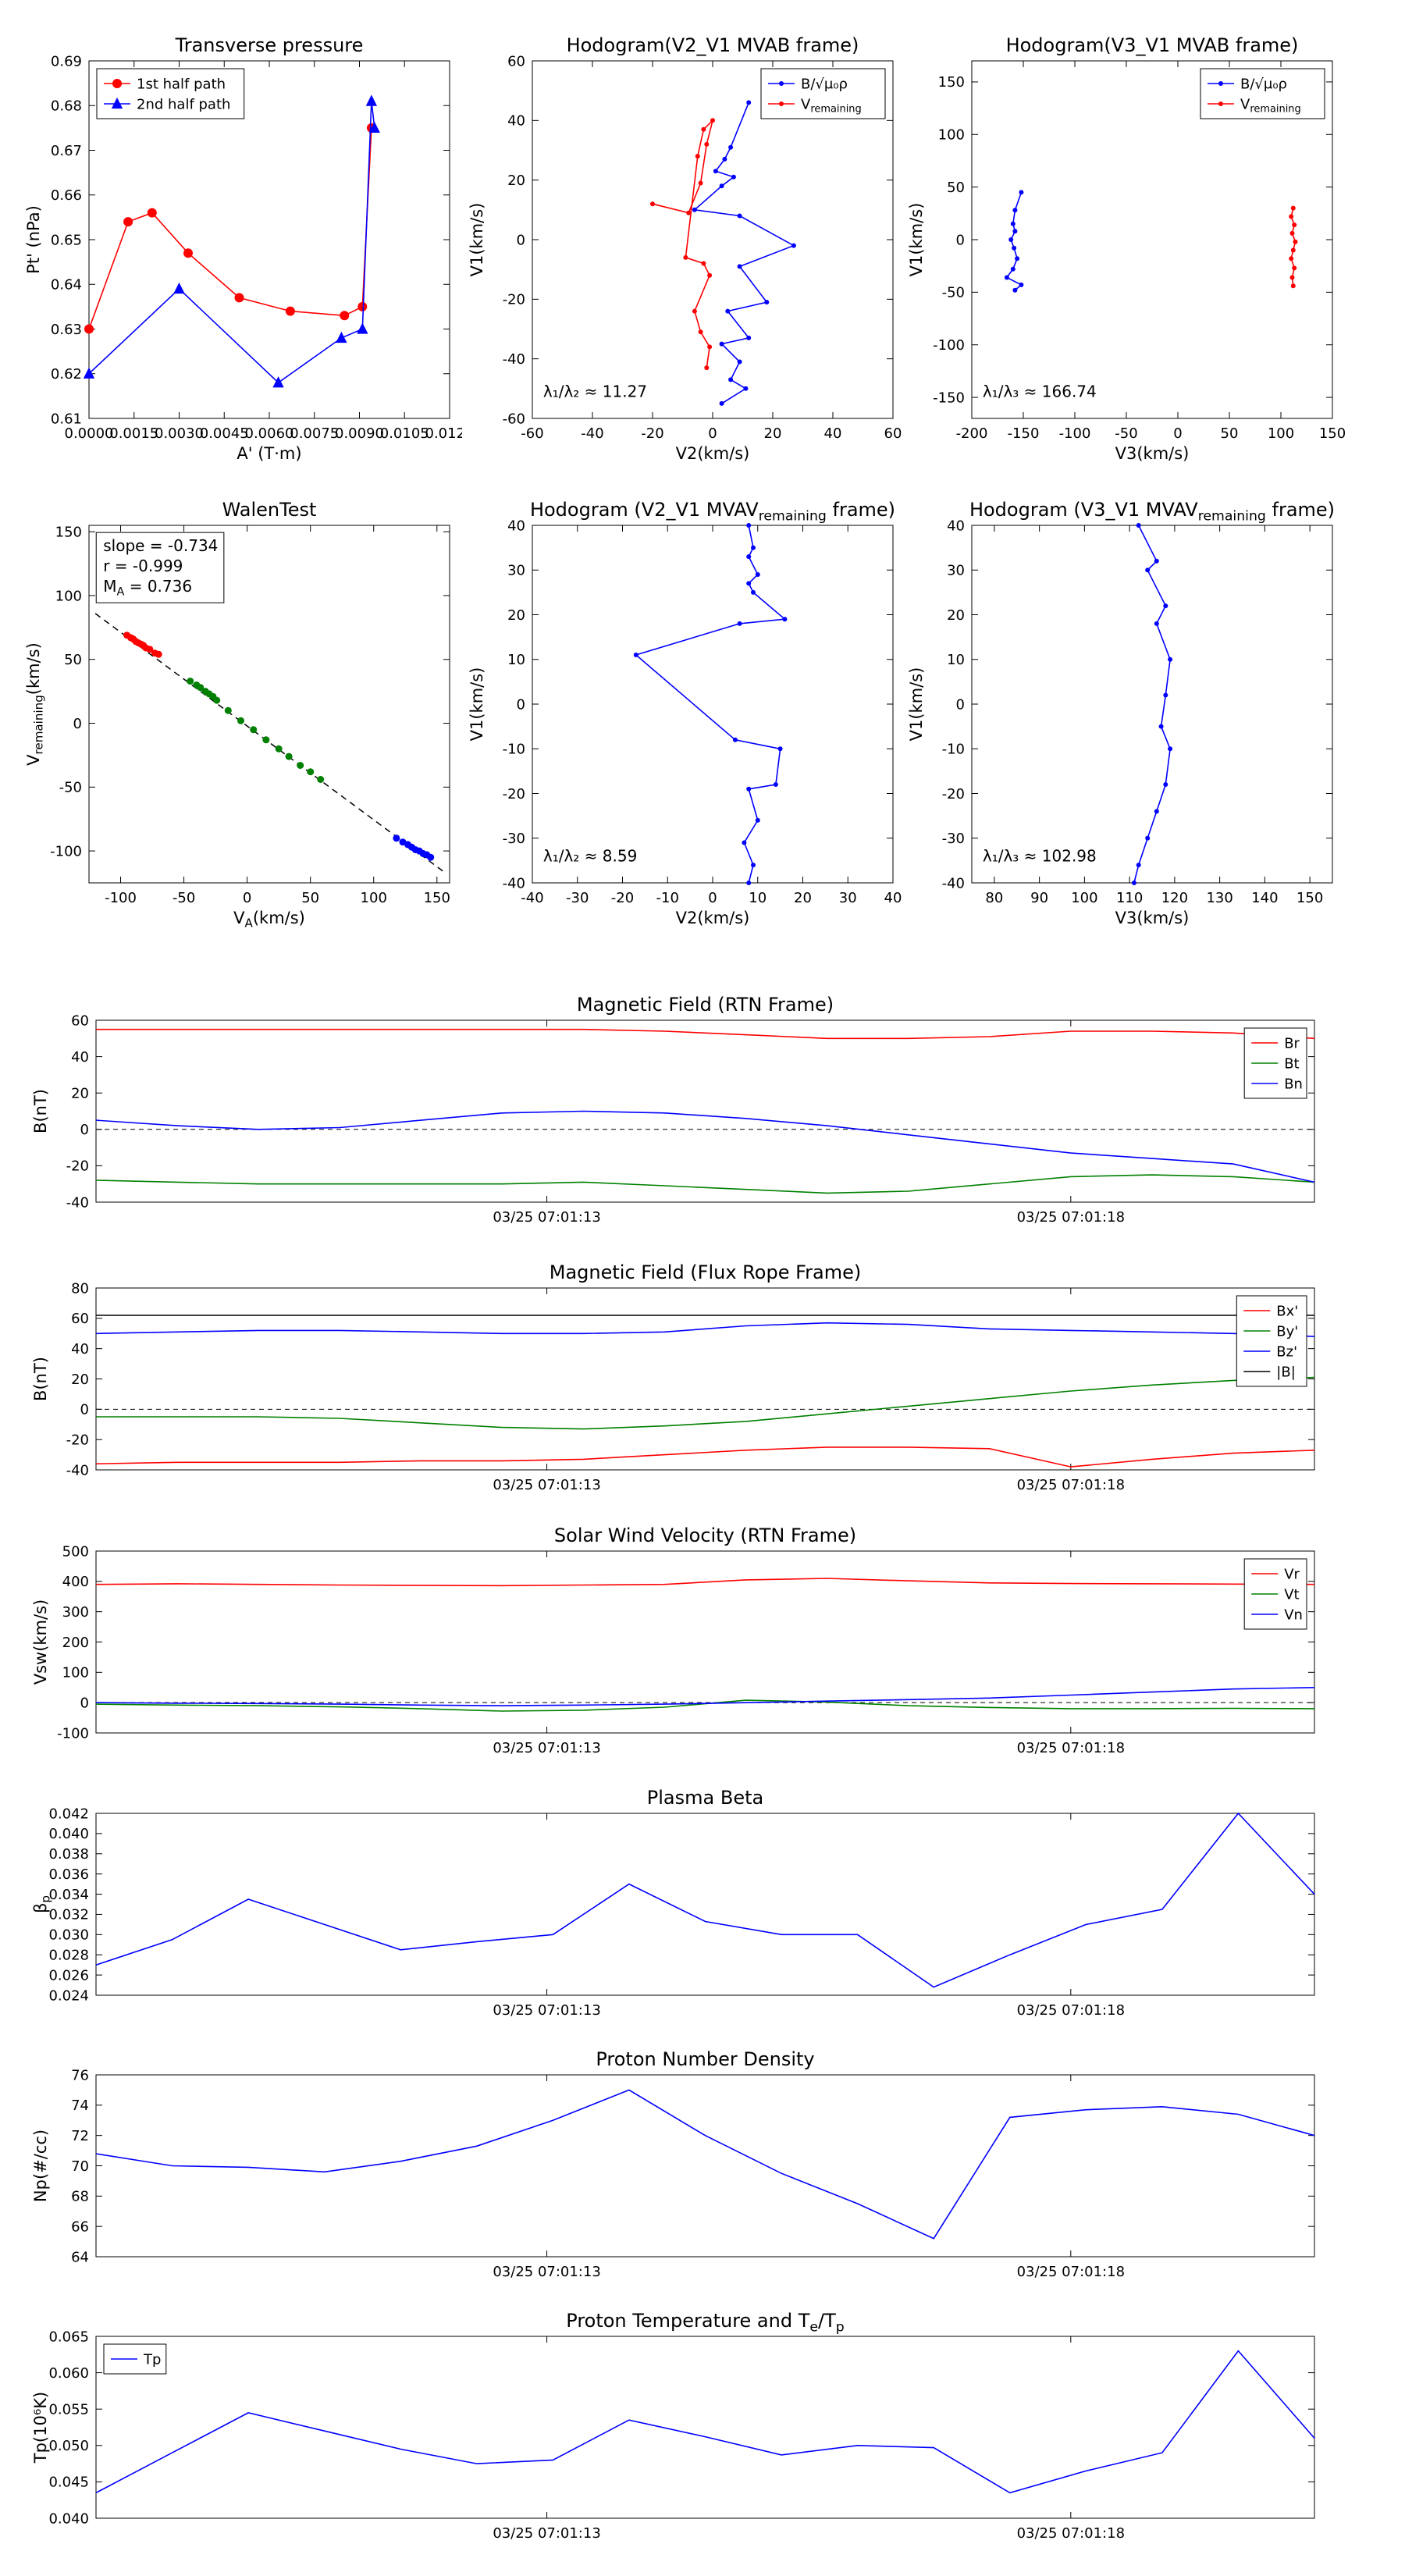 Image resolution: width=1405 pixels, height=2576 pixels. What do you see at coordinates (705, 1457) in the screenshot?
I see `series-line-Bx'` at bounding box center [705, 1457].